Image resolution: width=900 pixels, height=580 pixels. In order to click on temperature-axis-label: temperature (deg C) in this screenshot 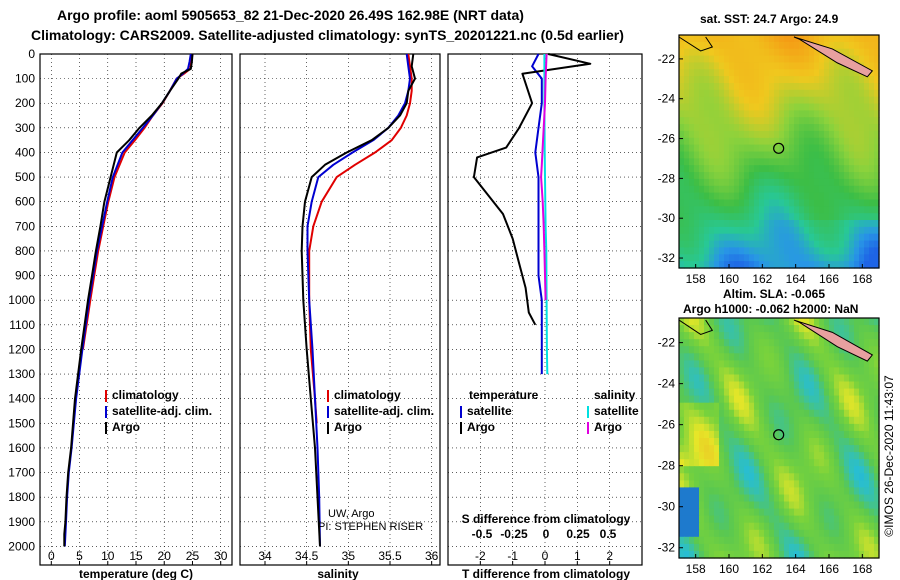, I will do `click(136, 573)`.